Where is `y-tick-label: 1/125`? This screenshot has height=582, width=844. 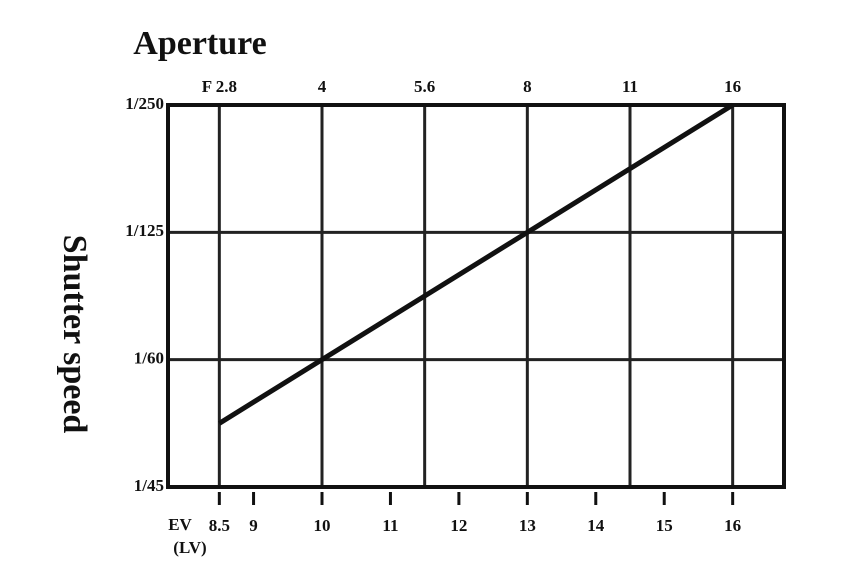
y-tick-label: 1/125 is located at coordinates (144, 230).